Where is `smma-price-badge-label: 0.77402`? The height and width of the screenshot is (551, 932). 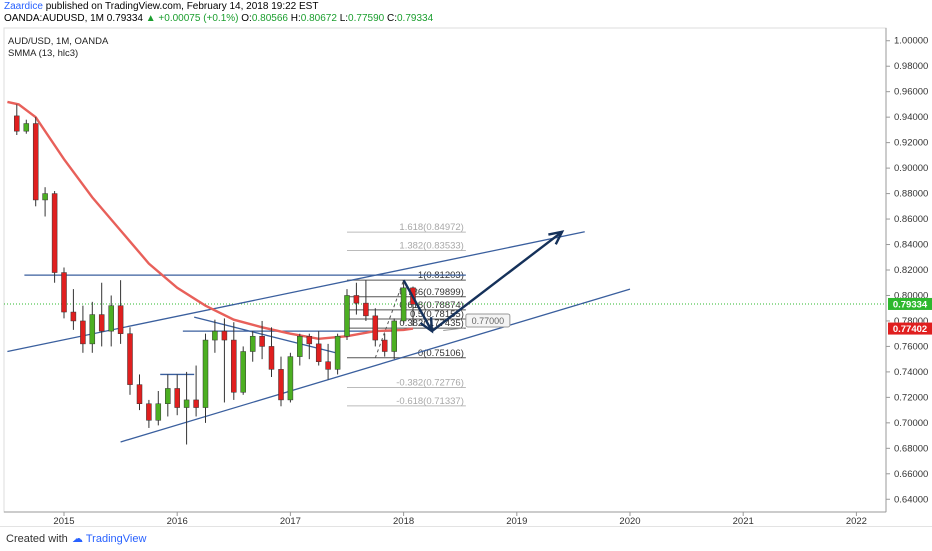
smma-price-badge-label: 0.77402 is located at coordinates (910, 329).